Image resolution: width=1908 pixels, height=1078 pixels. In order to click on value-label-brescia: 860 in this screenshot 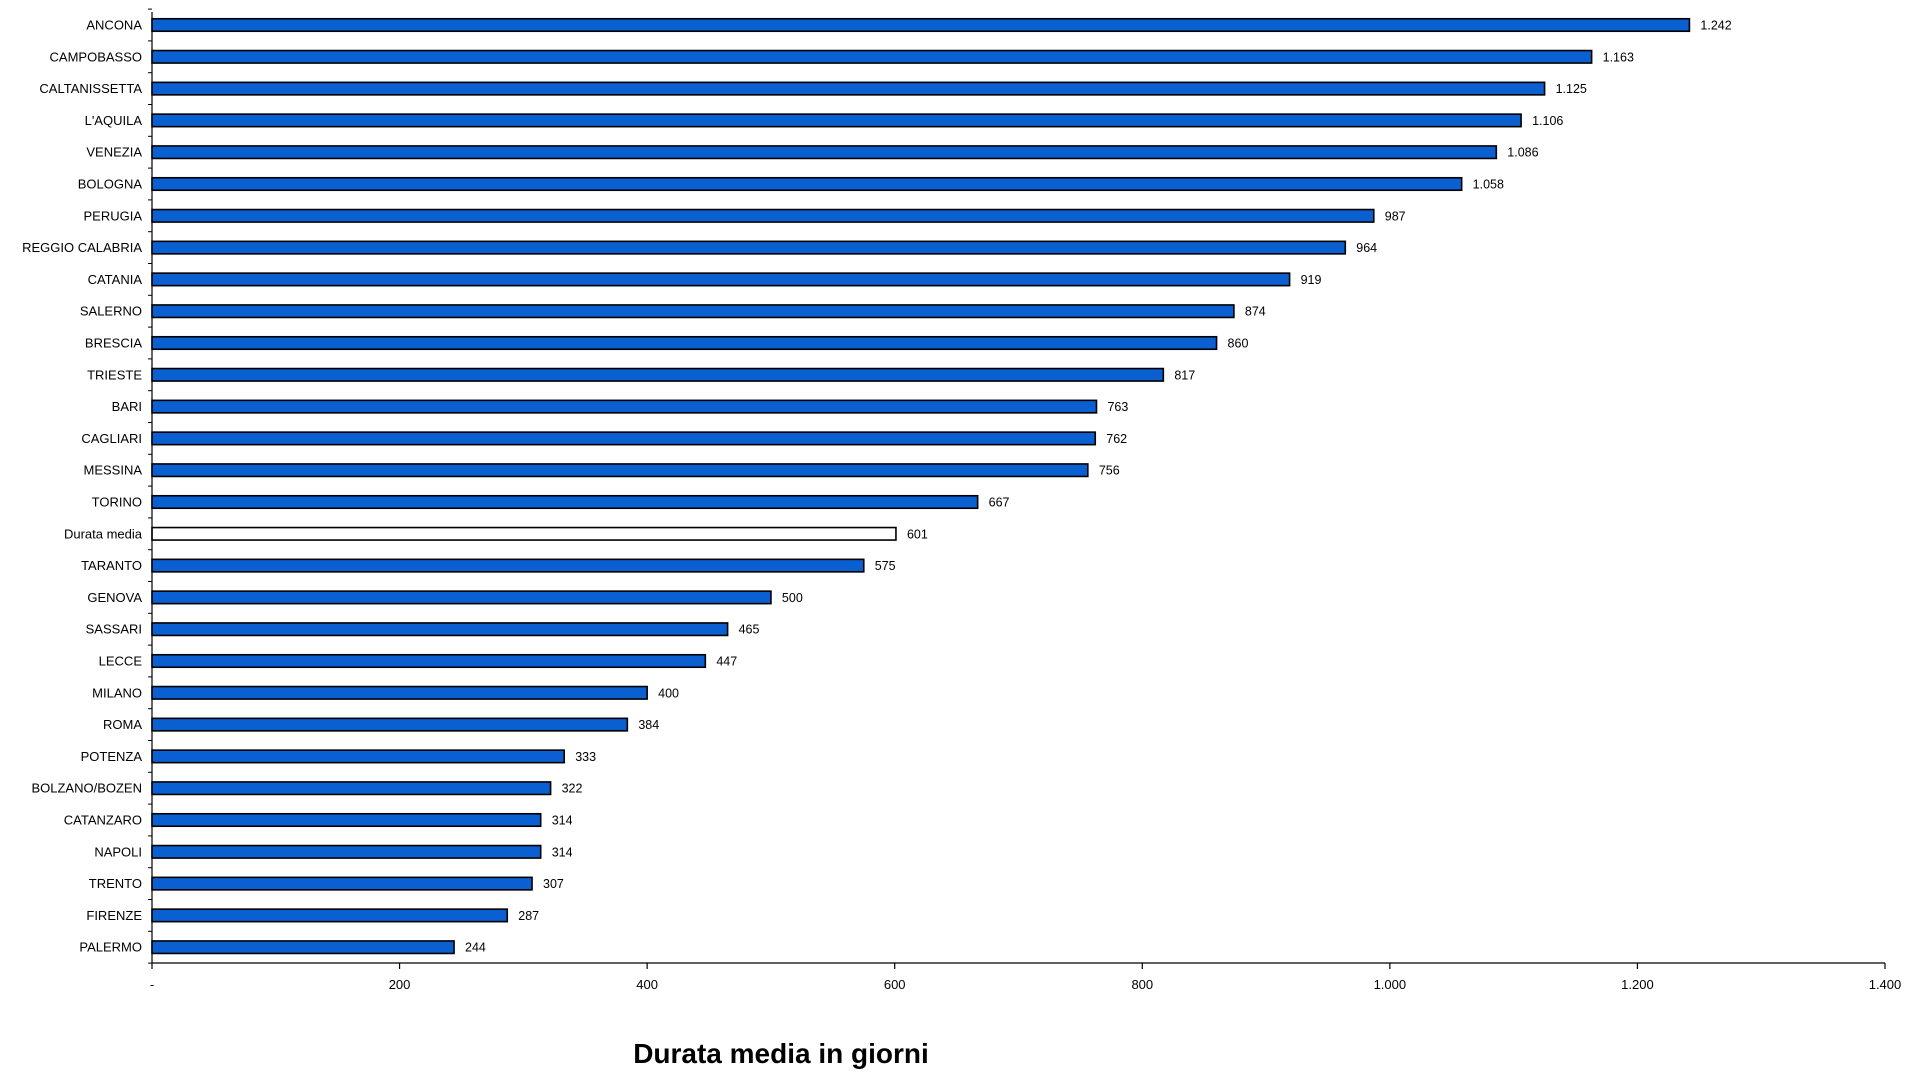, I will do `click(1238, 344)`.